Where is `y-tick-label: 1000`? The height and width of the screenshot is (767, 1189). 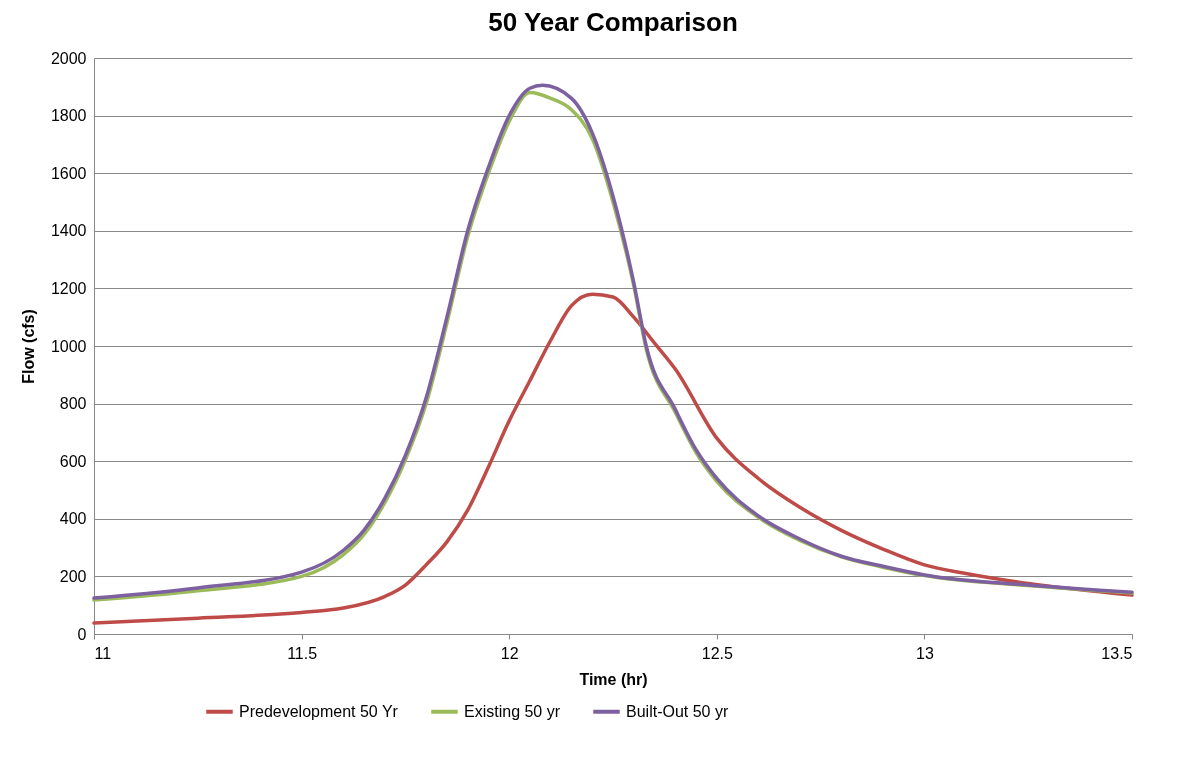 y-tick-label: 1000 is located at coordinates (68, 346).